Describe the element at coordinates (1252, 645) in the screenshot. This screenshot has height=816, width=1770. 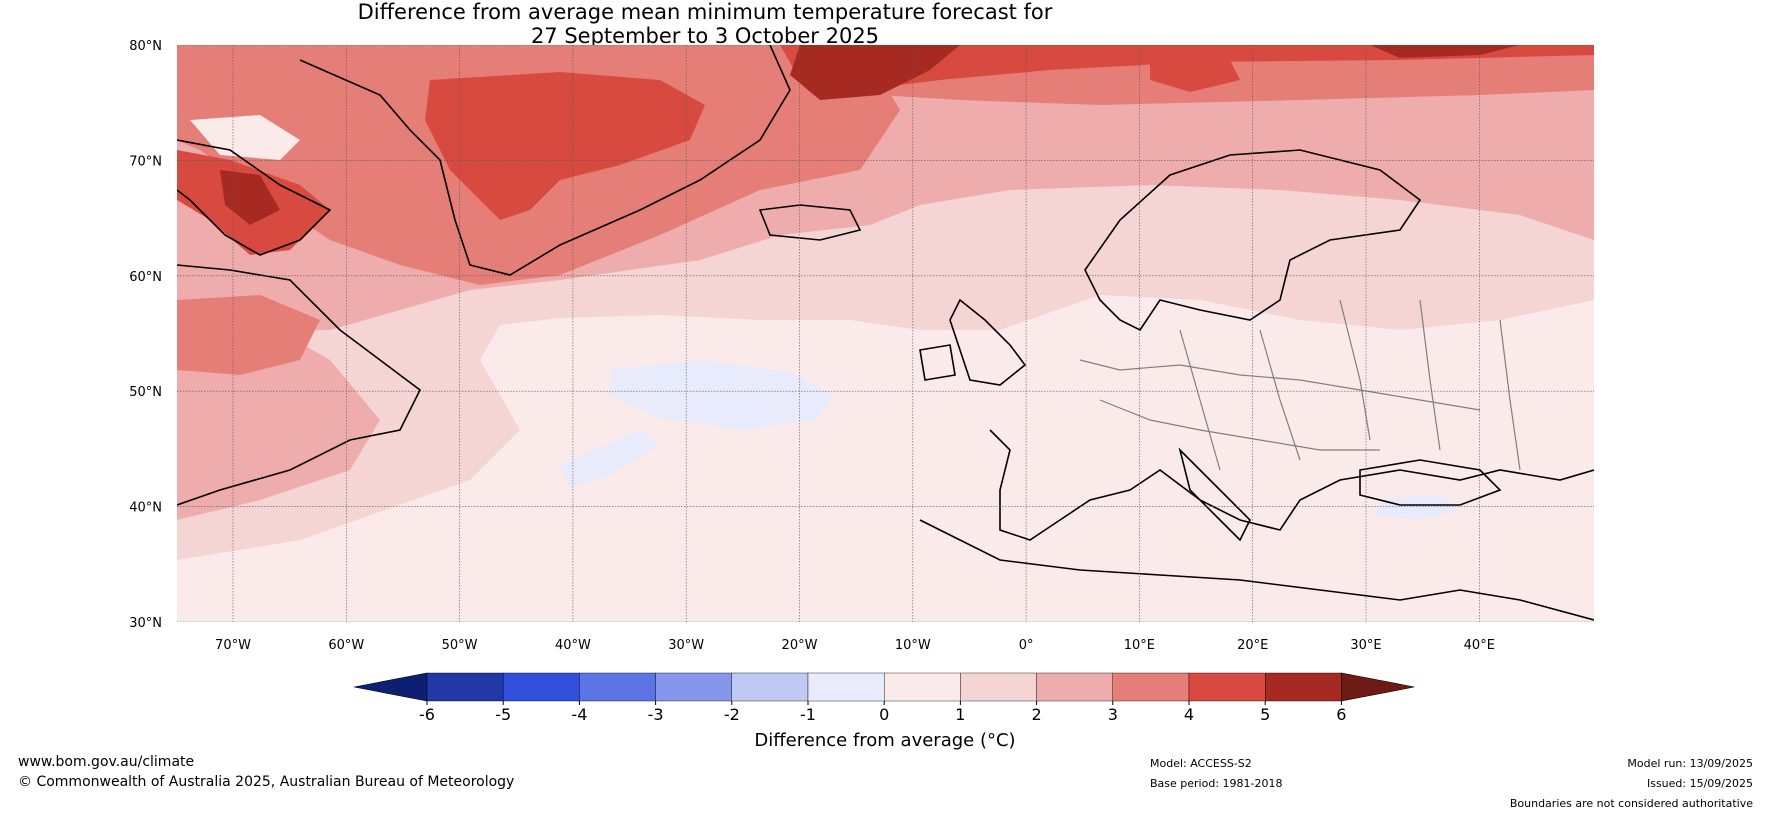
I see `longitude-label: 20°E` at that location.